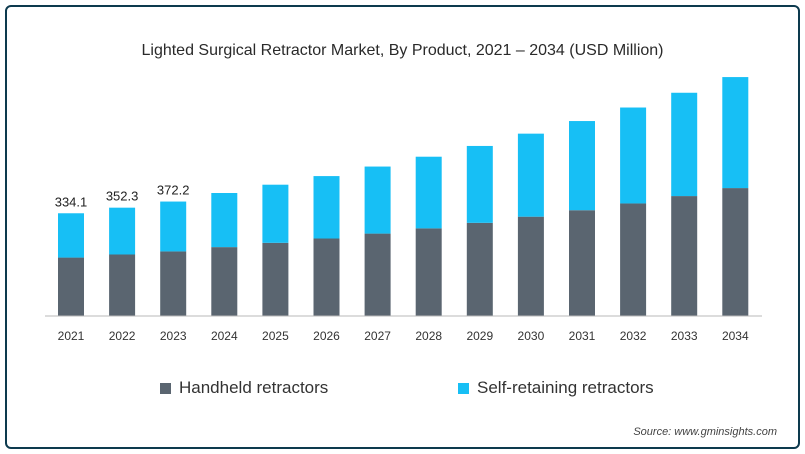 The image size is (805, 454). I want to click on data-label-2022: 352.3, so click(122, 196).